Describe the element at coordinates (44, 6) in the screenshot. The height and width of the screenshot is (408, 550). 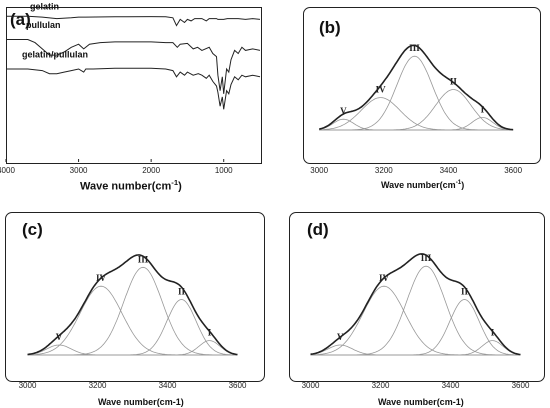
I see `series-label-gelatin: gelatin` at that location.